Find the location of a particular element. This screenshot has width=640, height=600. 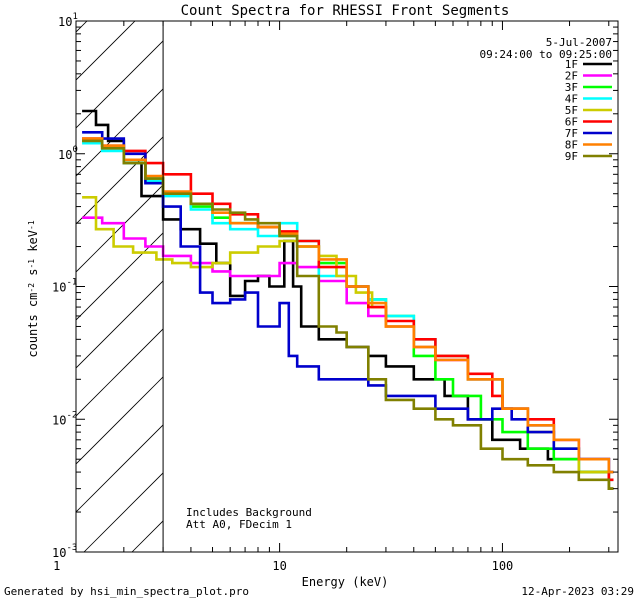

legend-date: 5-Jul-2007 is located at coordinates (579, 42).